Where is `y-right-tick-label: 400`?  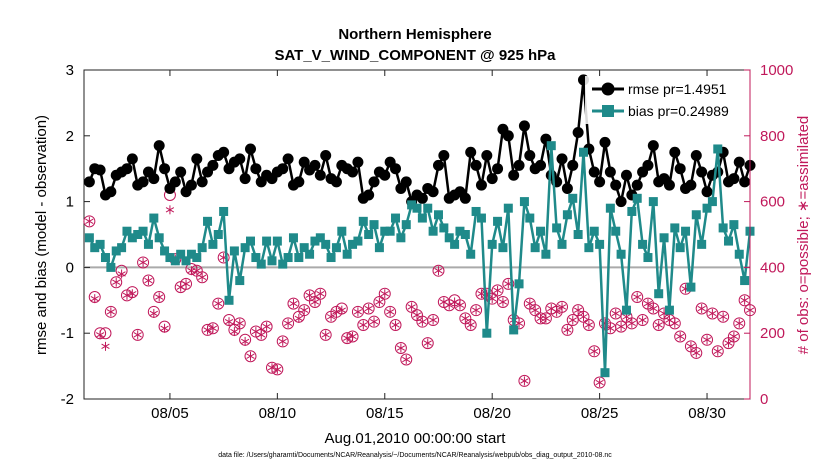 y-right-tick-label: 400 is located at coordinates (772, 267).